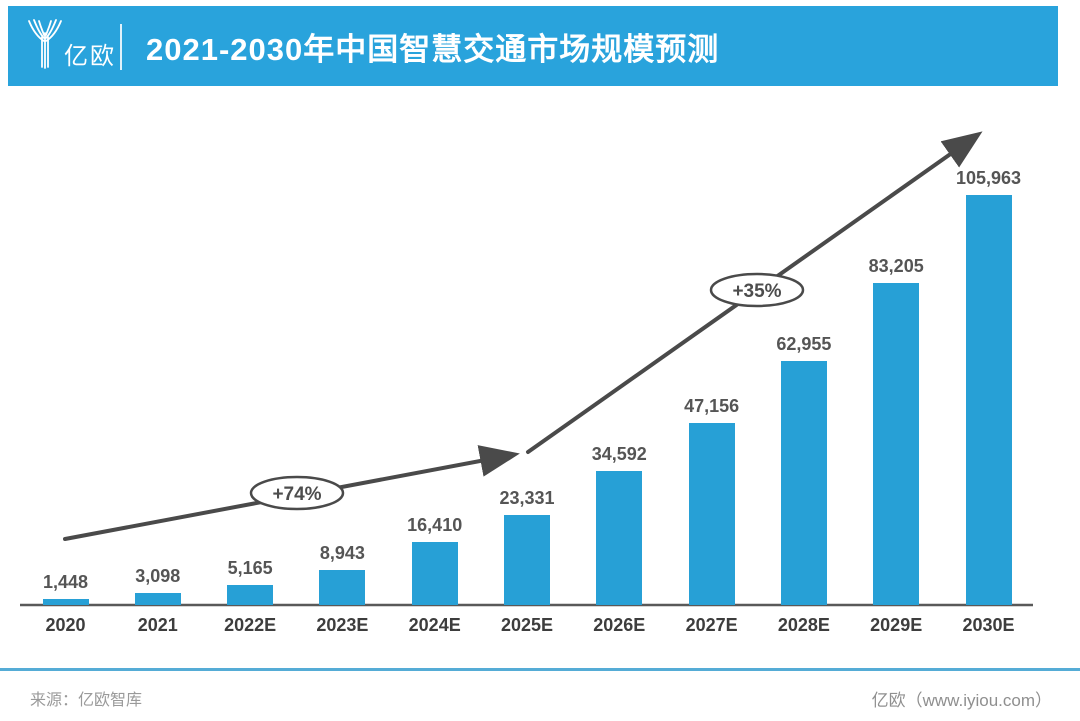  What do you see at coordinates (86, 700) in the screenshot?
I see `footer-source: 来源：亿欧智库` at bounding box center [86, 700].